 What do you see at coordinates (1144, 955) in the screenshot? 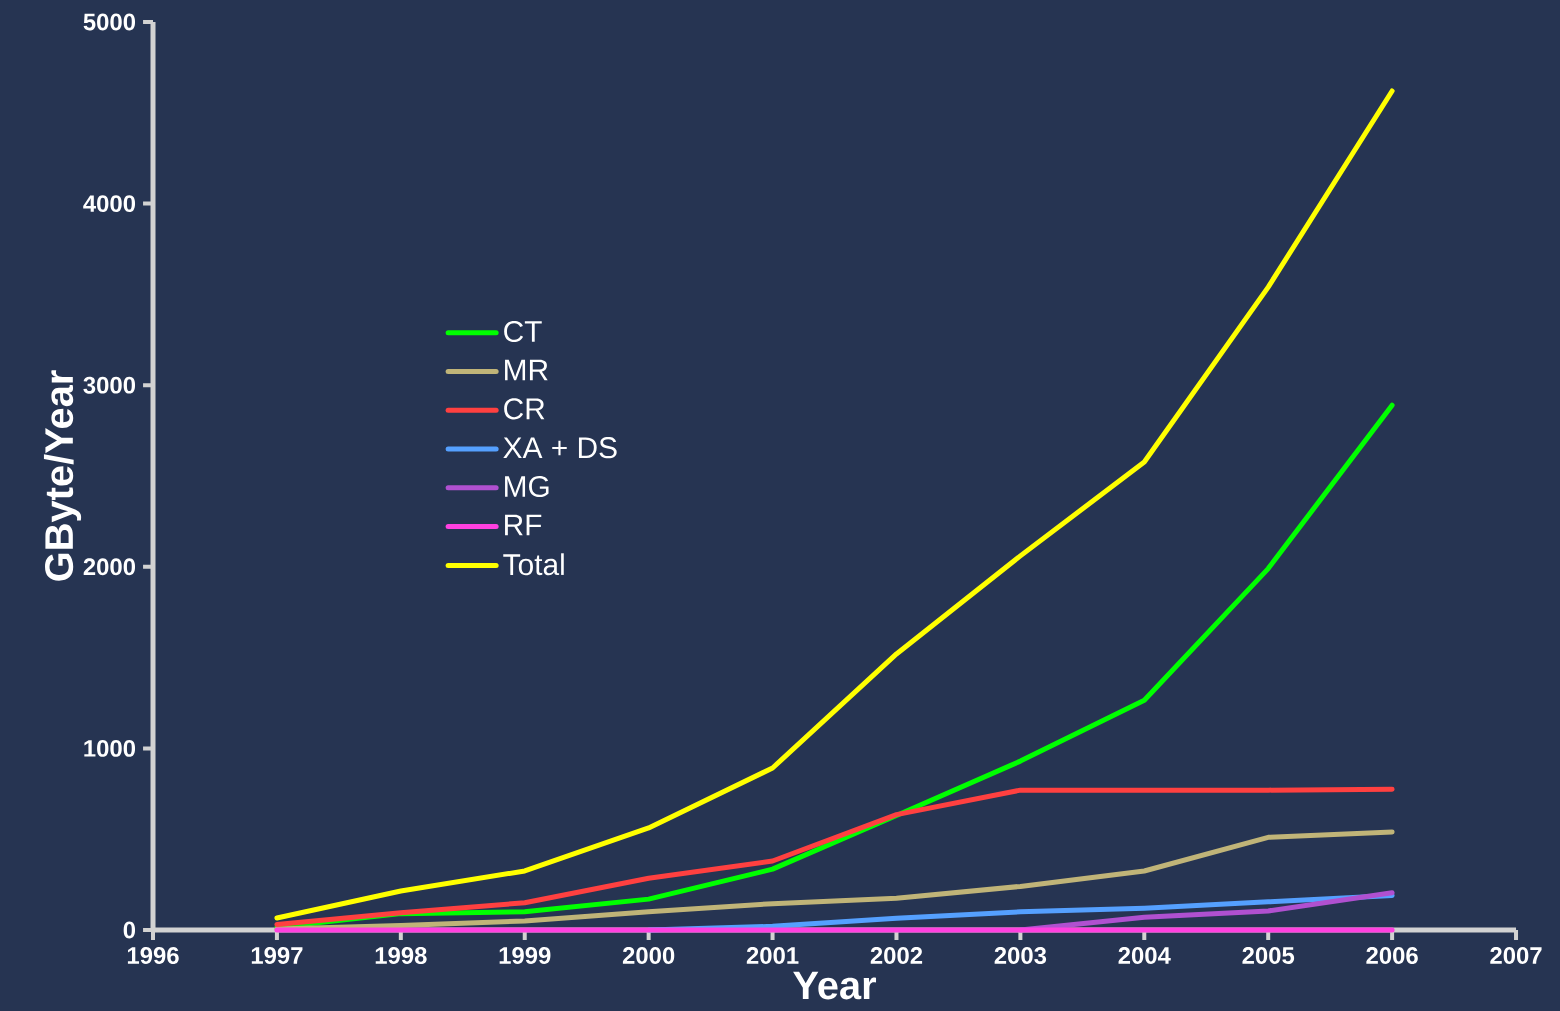
I see `x-tick-label: 2004` at bounding box center [1144, 955].